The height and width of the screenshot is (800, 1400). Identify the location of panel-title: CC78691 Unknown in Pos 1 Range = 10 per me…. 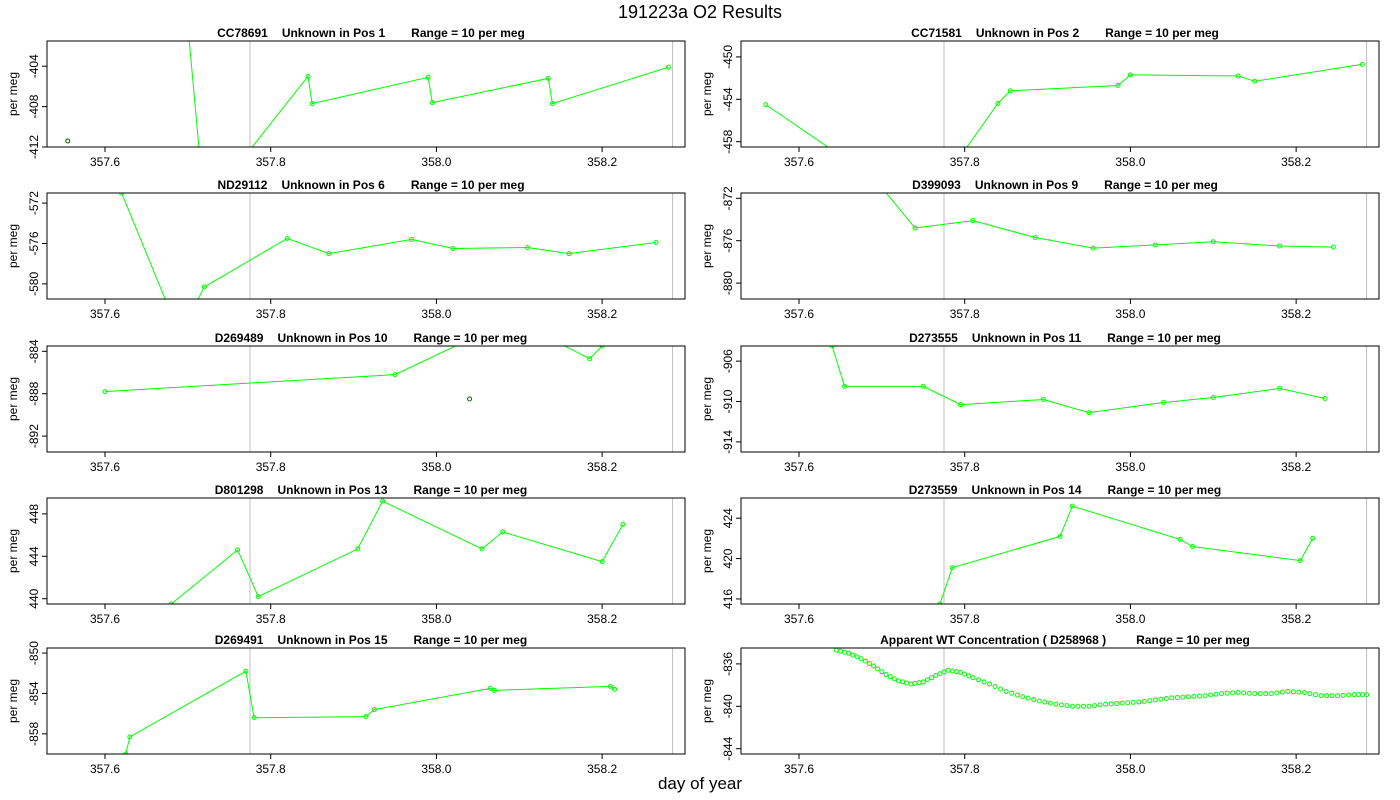
(371, 33).